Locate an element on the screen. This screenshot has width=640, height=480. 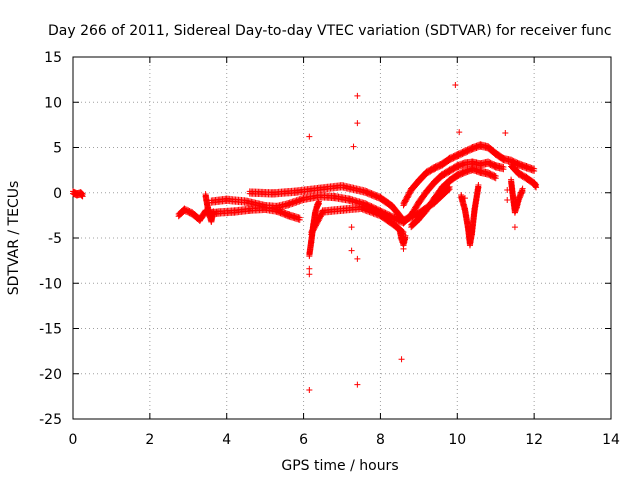
y-tick-label: 10 is located at coordinates (53, 103).